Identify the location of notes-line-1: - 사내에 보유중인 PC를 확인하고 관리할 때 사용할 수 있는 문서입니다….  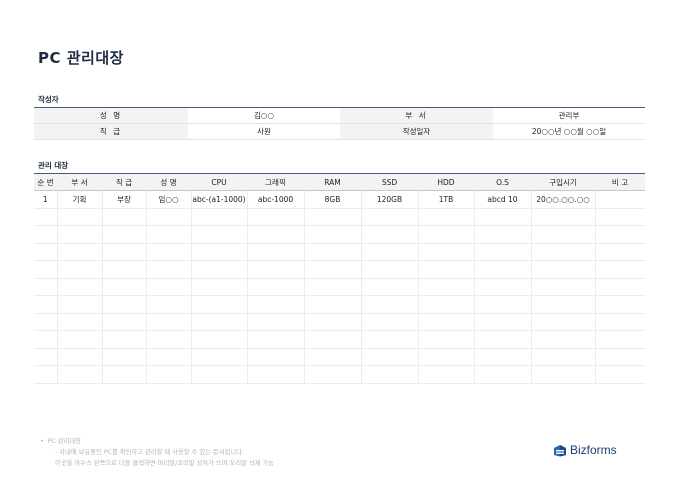
(149, 452).